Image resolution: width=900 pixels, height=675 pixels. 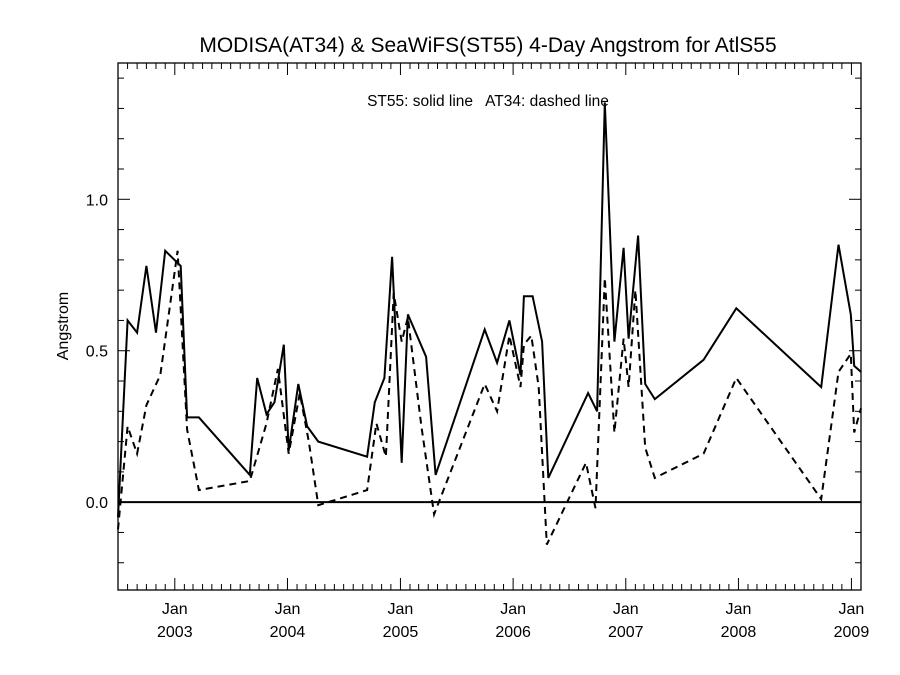 I want to click on y-tick-label: 1.0, so click(x=97, y=200).